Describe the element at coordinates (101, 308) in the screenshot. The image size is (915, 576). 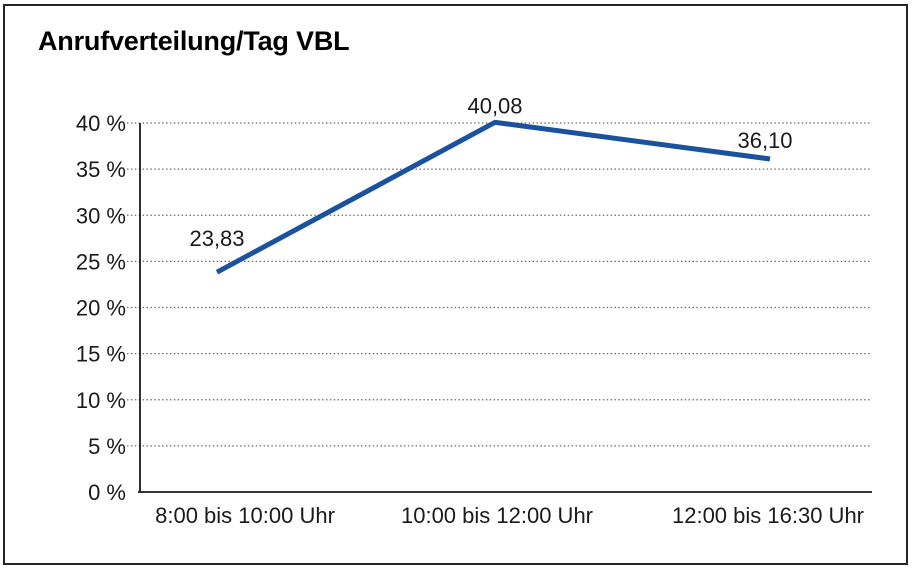
I see `y-tick-label: 20 %` at that location.